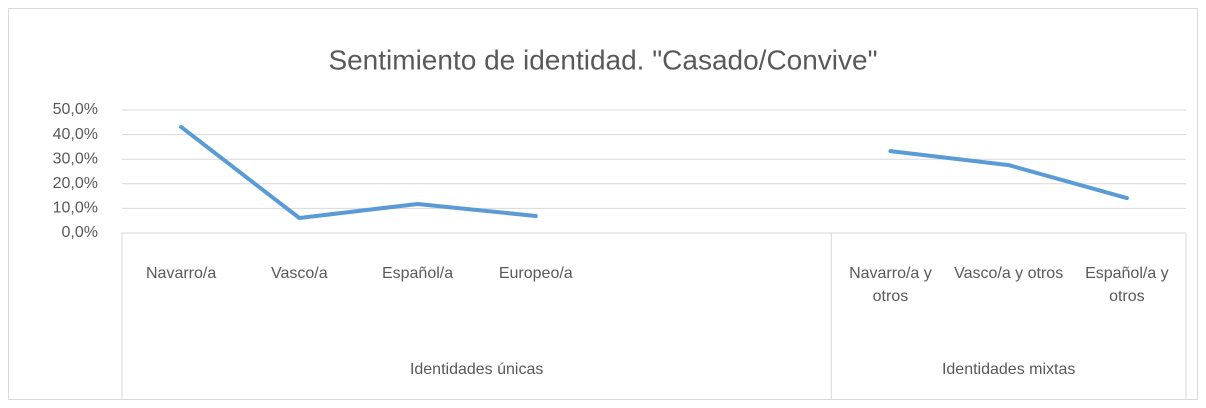 Image resolution: width=1206 pixels, height=408 pixels. What do you see at coordinates (75, 183) in the screenshot?
I see `y-tick-label: 20,0%` at bounding box center [75, 183].